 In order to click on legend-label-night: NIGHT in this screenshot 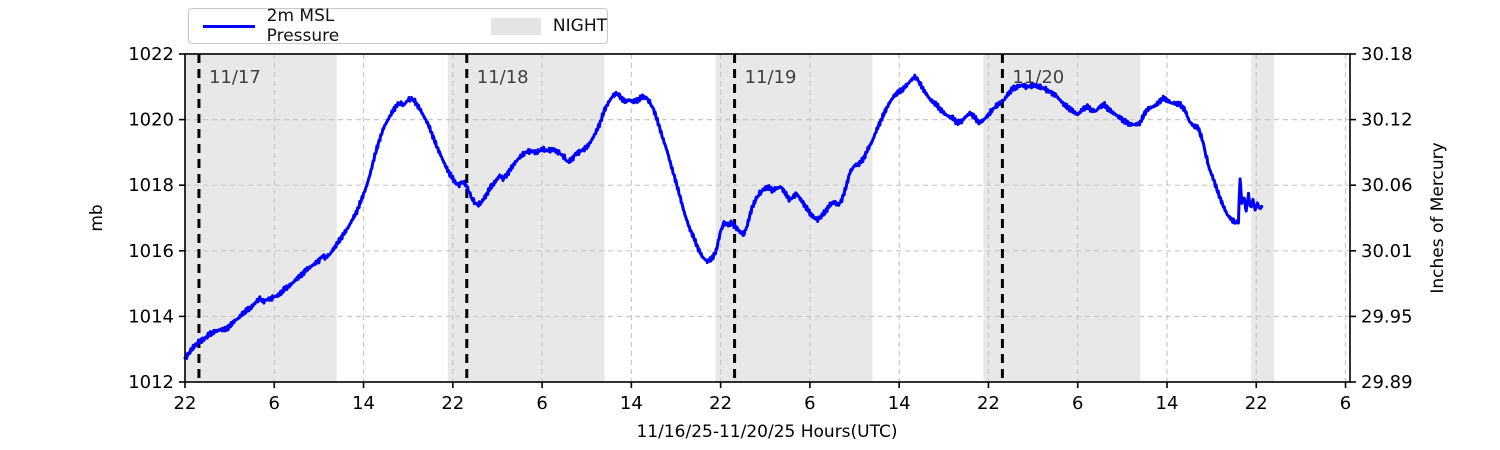, I will do `click(579, 26)`.